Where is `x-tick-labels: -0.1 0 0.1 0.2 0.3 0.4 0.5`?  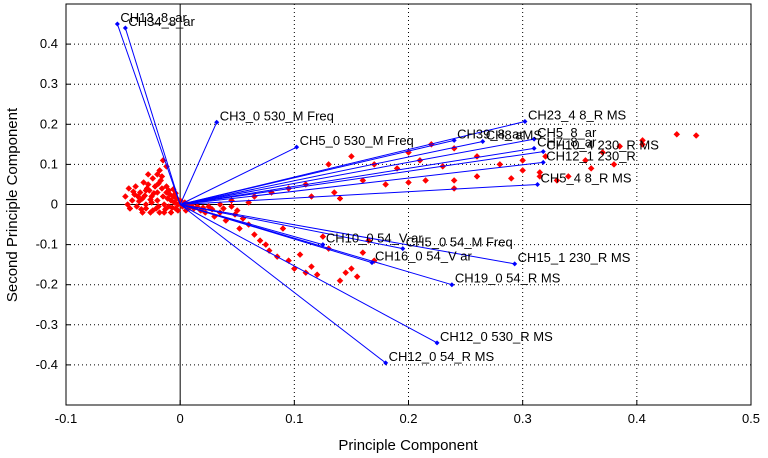 x-tick-labels: -0.1 0 0.1 0.2 0.3 0.4 0.5 is located at coordinates (407, 418).